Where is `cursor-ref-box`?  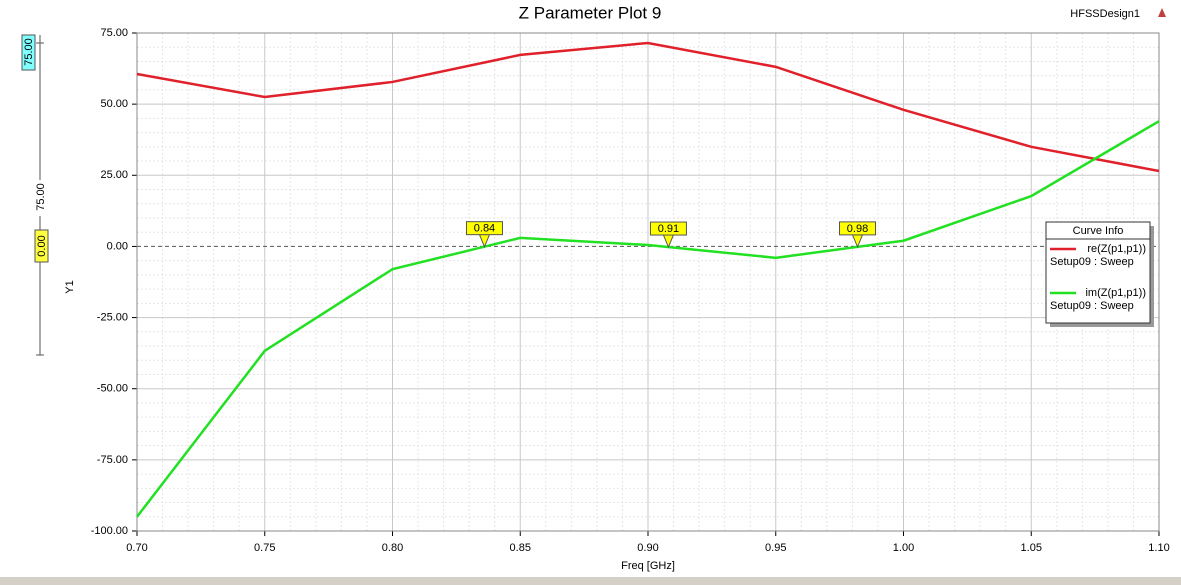
cursor-ref-box is located at coordinates (41, 246).